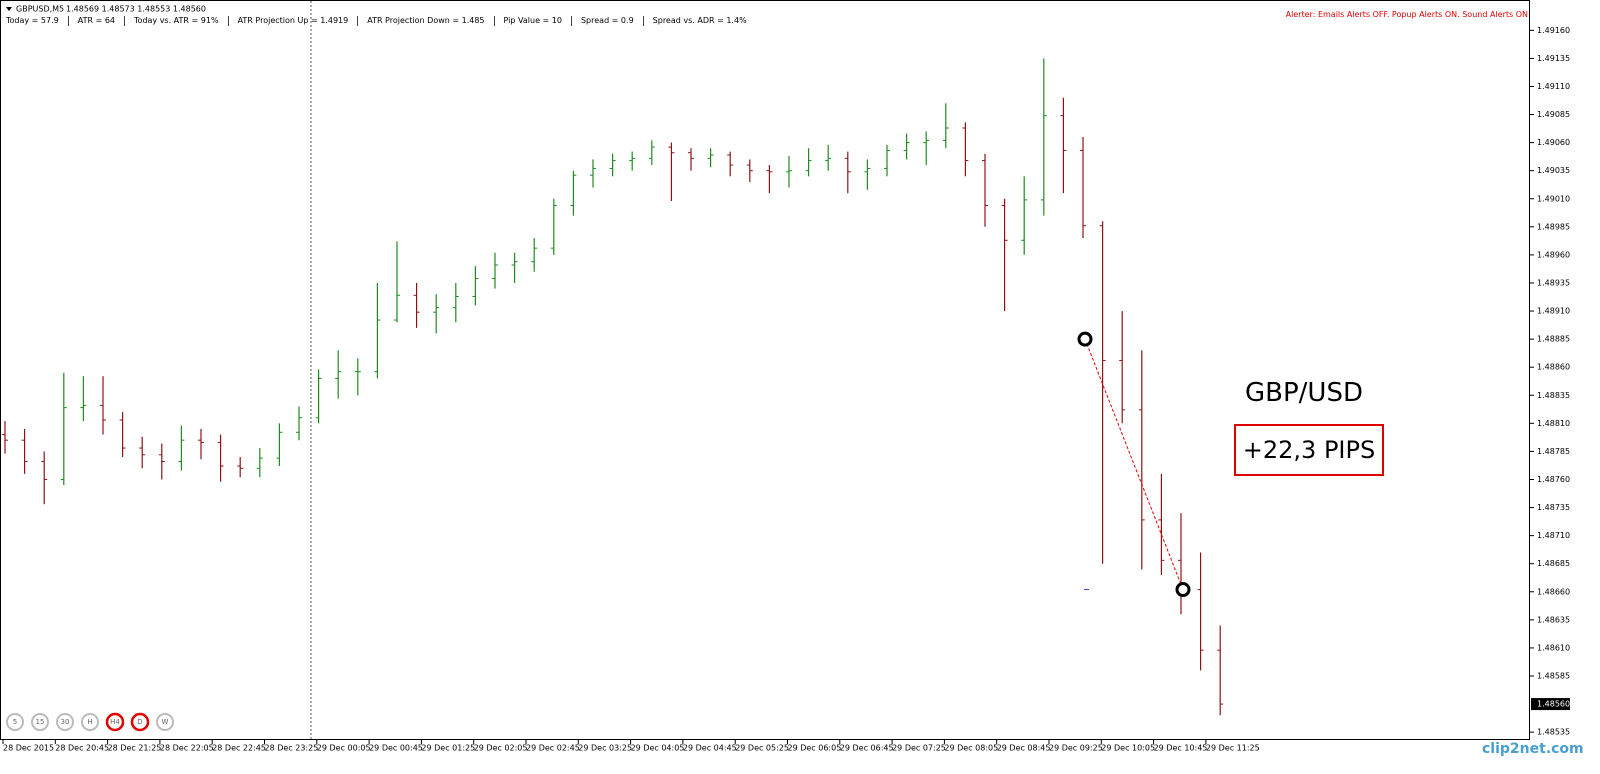 The image size is (1600, 774). I want to click on x-tick-label: 29 Dec 04:05, so click(658, 748).